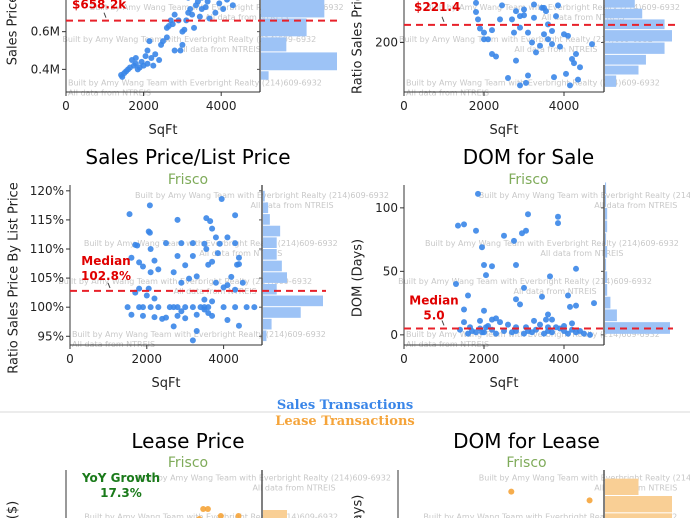  I want to click on chart-title: Sales Price/List Price, so click(187, 157).